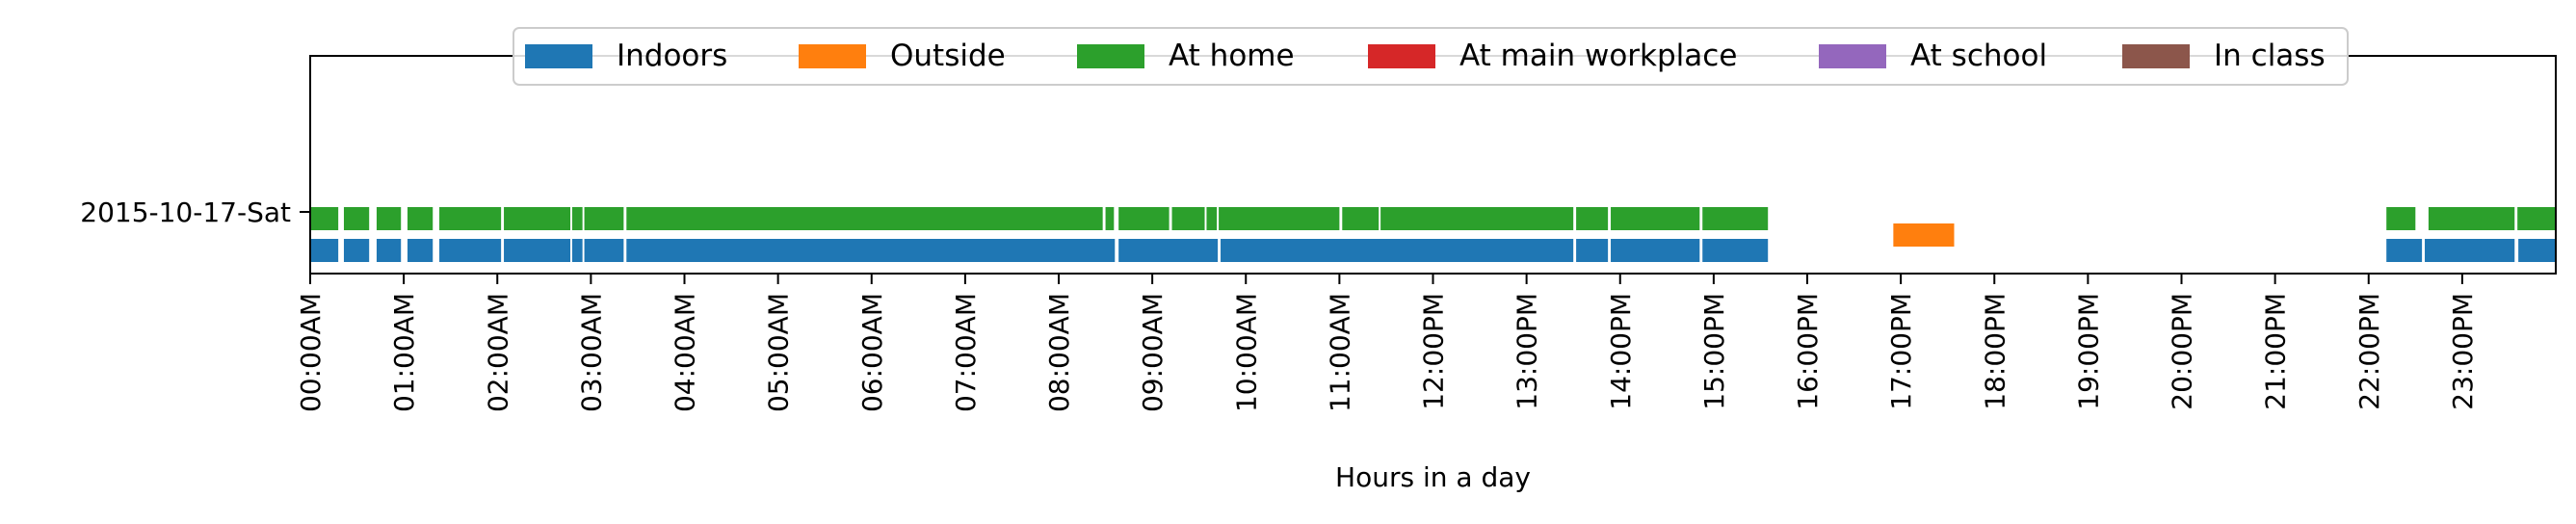 The image size is (2576, 524). I want to click on x-tick-label-0: 00:00AM, so click(311, 352).